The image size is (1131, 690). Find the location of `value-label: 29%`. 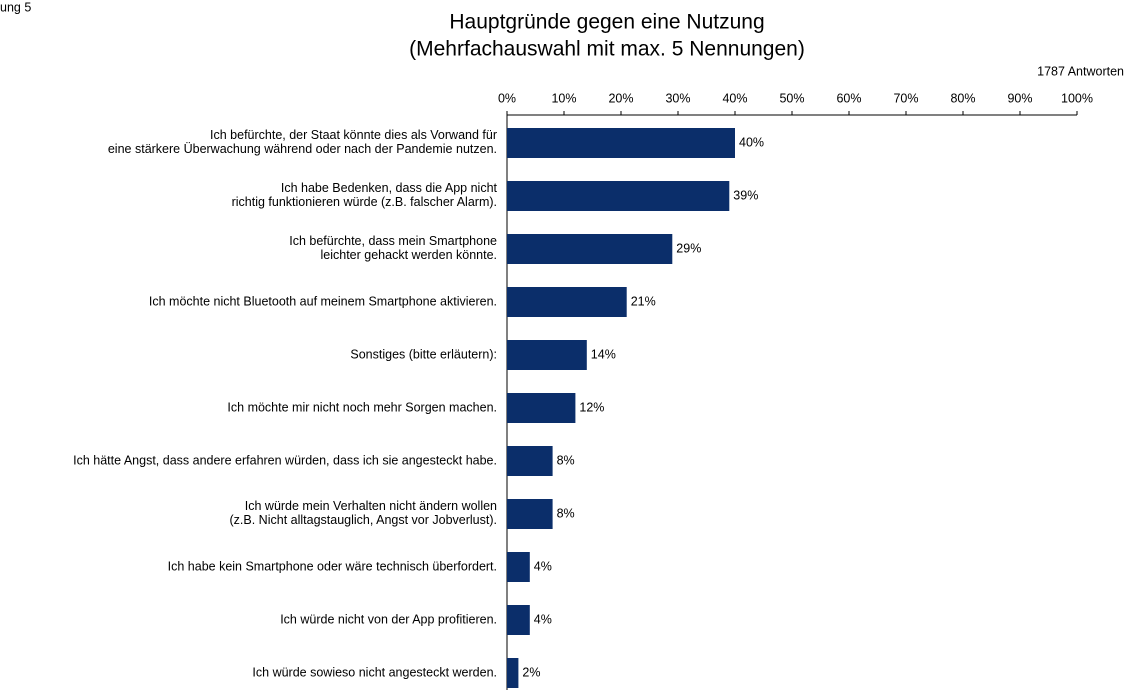

value-label: 29% is located at coordinates (688, 248).